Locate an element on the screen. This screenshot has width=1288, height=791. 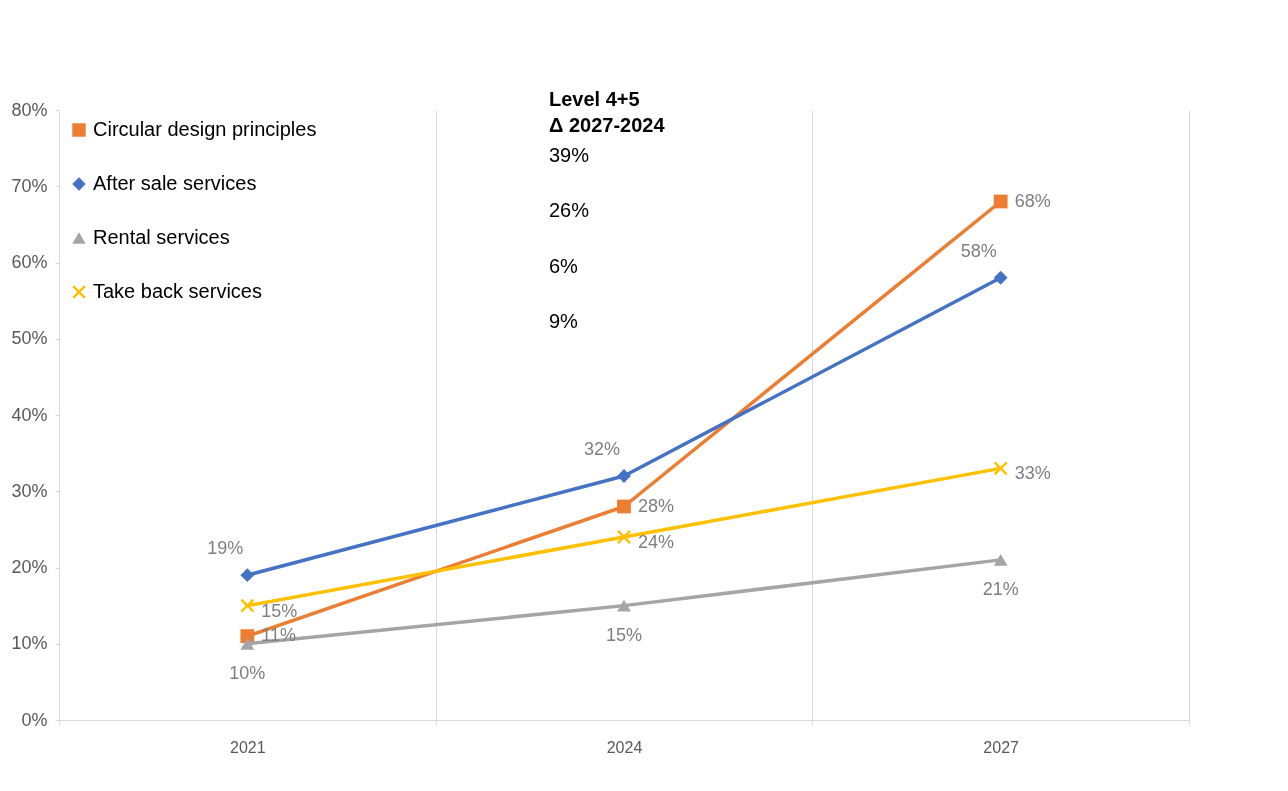
data-label: 32% is located at coordinates (602, 449).